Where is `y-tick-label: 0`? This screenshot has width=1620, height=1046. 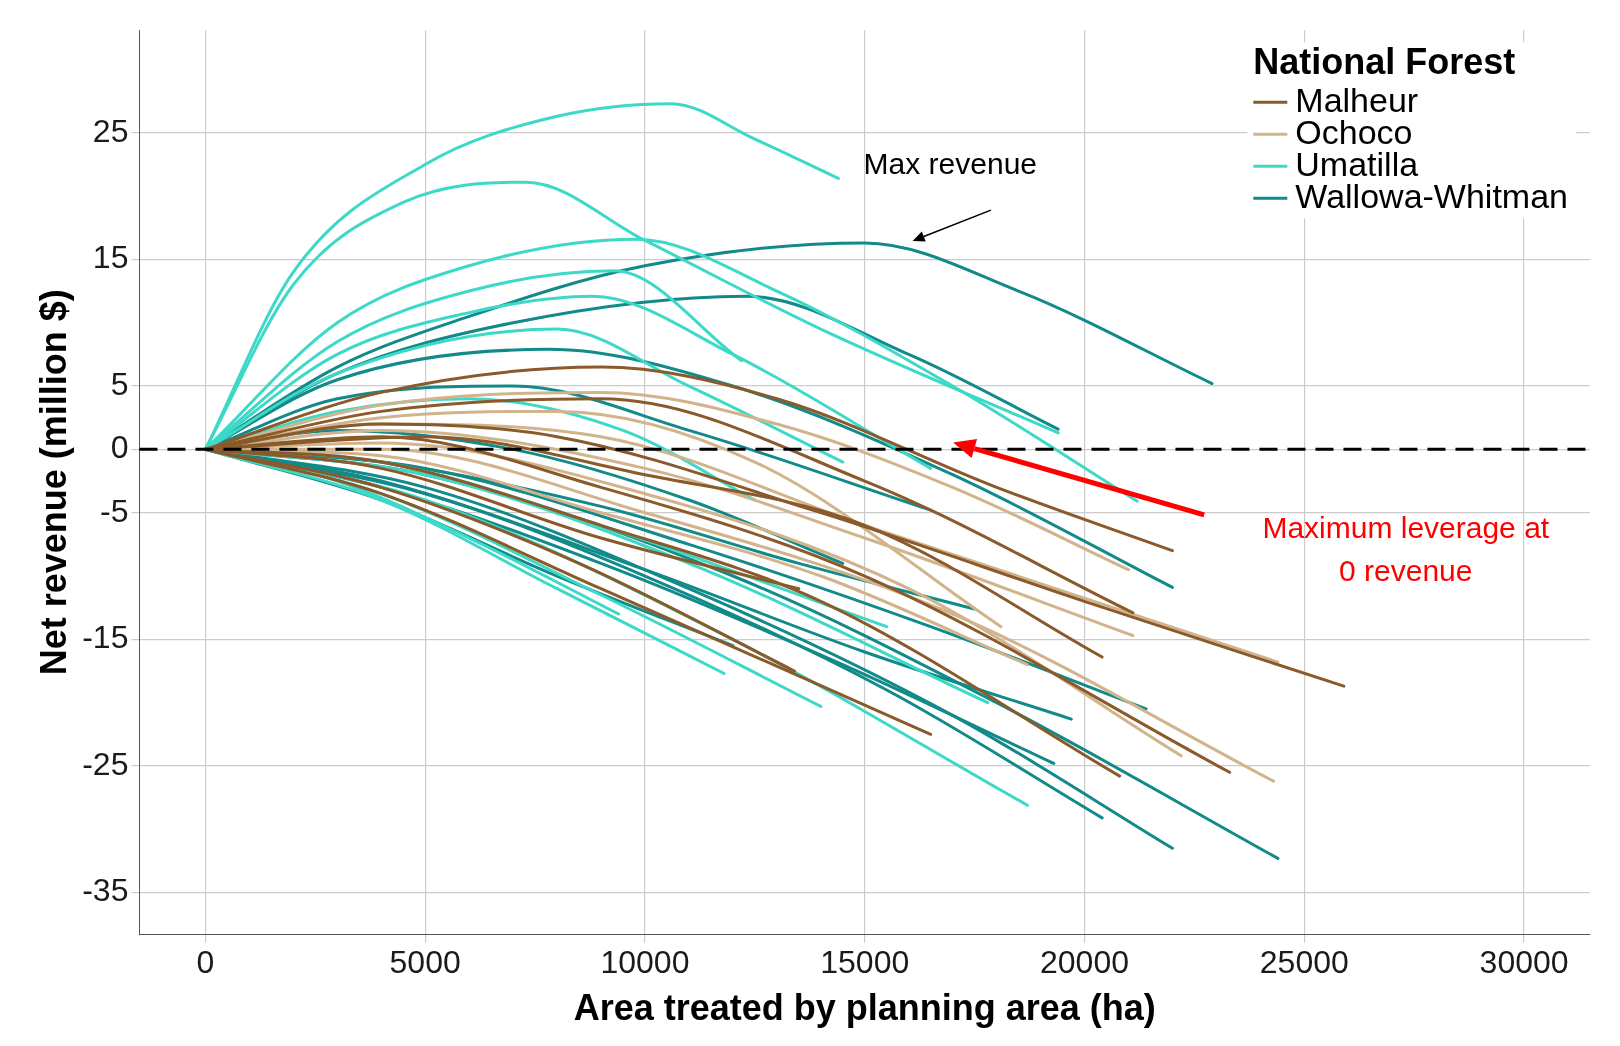
y-tick-label: 0 is located at coordinates (119, 447).